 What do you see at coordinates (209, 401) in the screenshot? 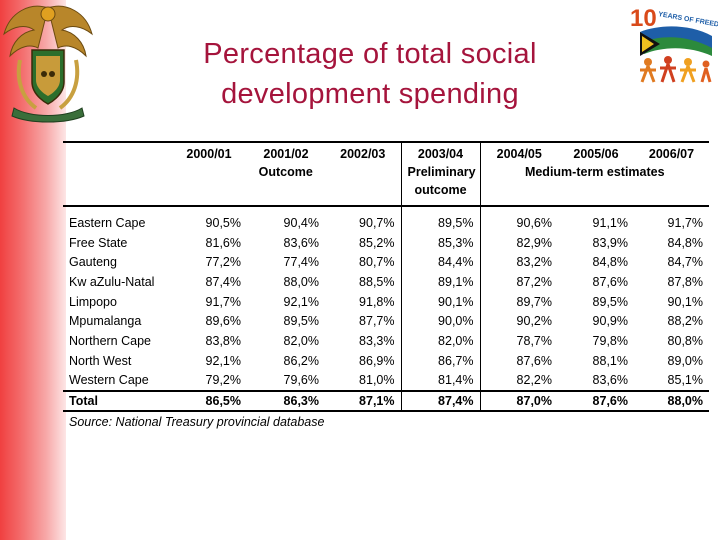
I see `total-value: 86,5%` at bounding box center [209, 401].